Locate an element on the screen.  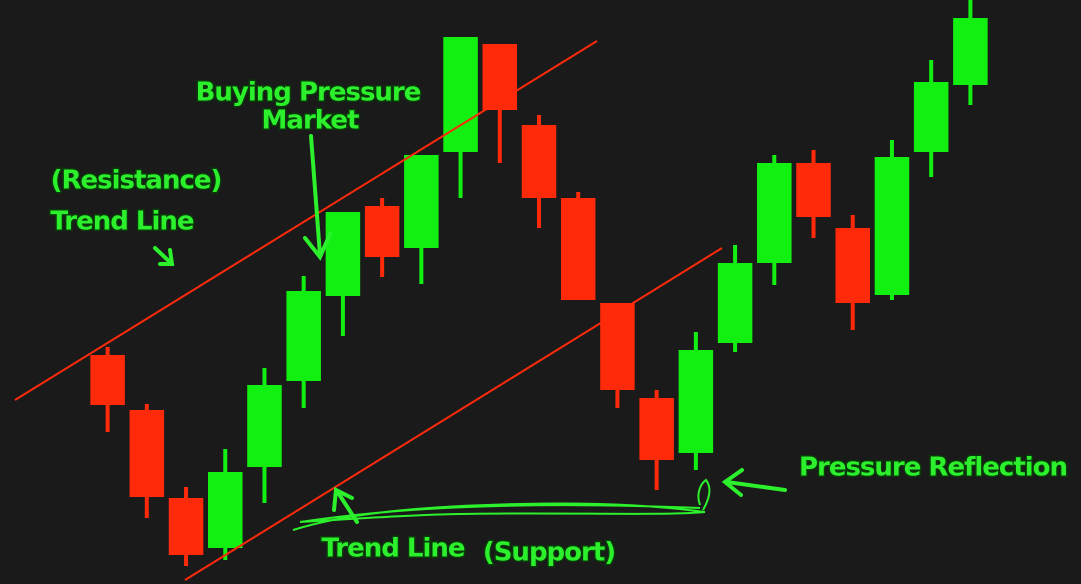
scribble-hook is located at coordinates (704, 494).